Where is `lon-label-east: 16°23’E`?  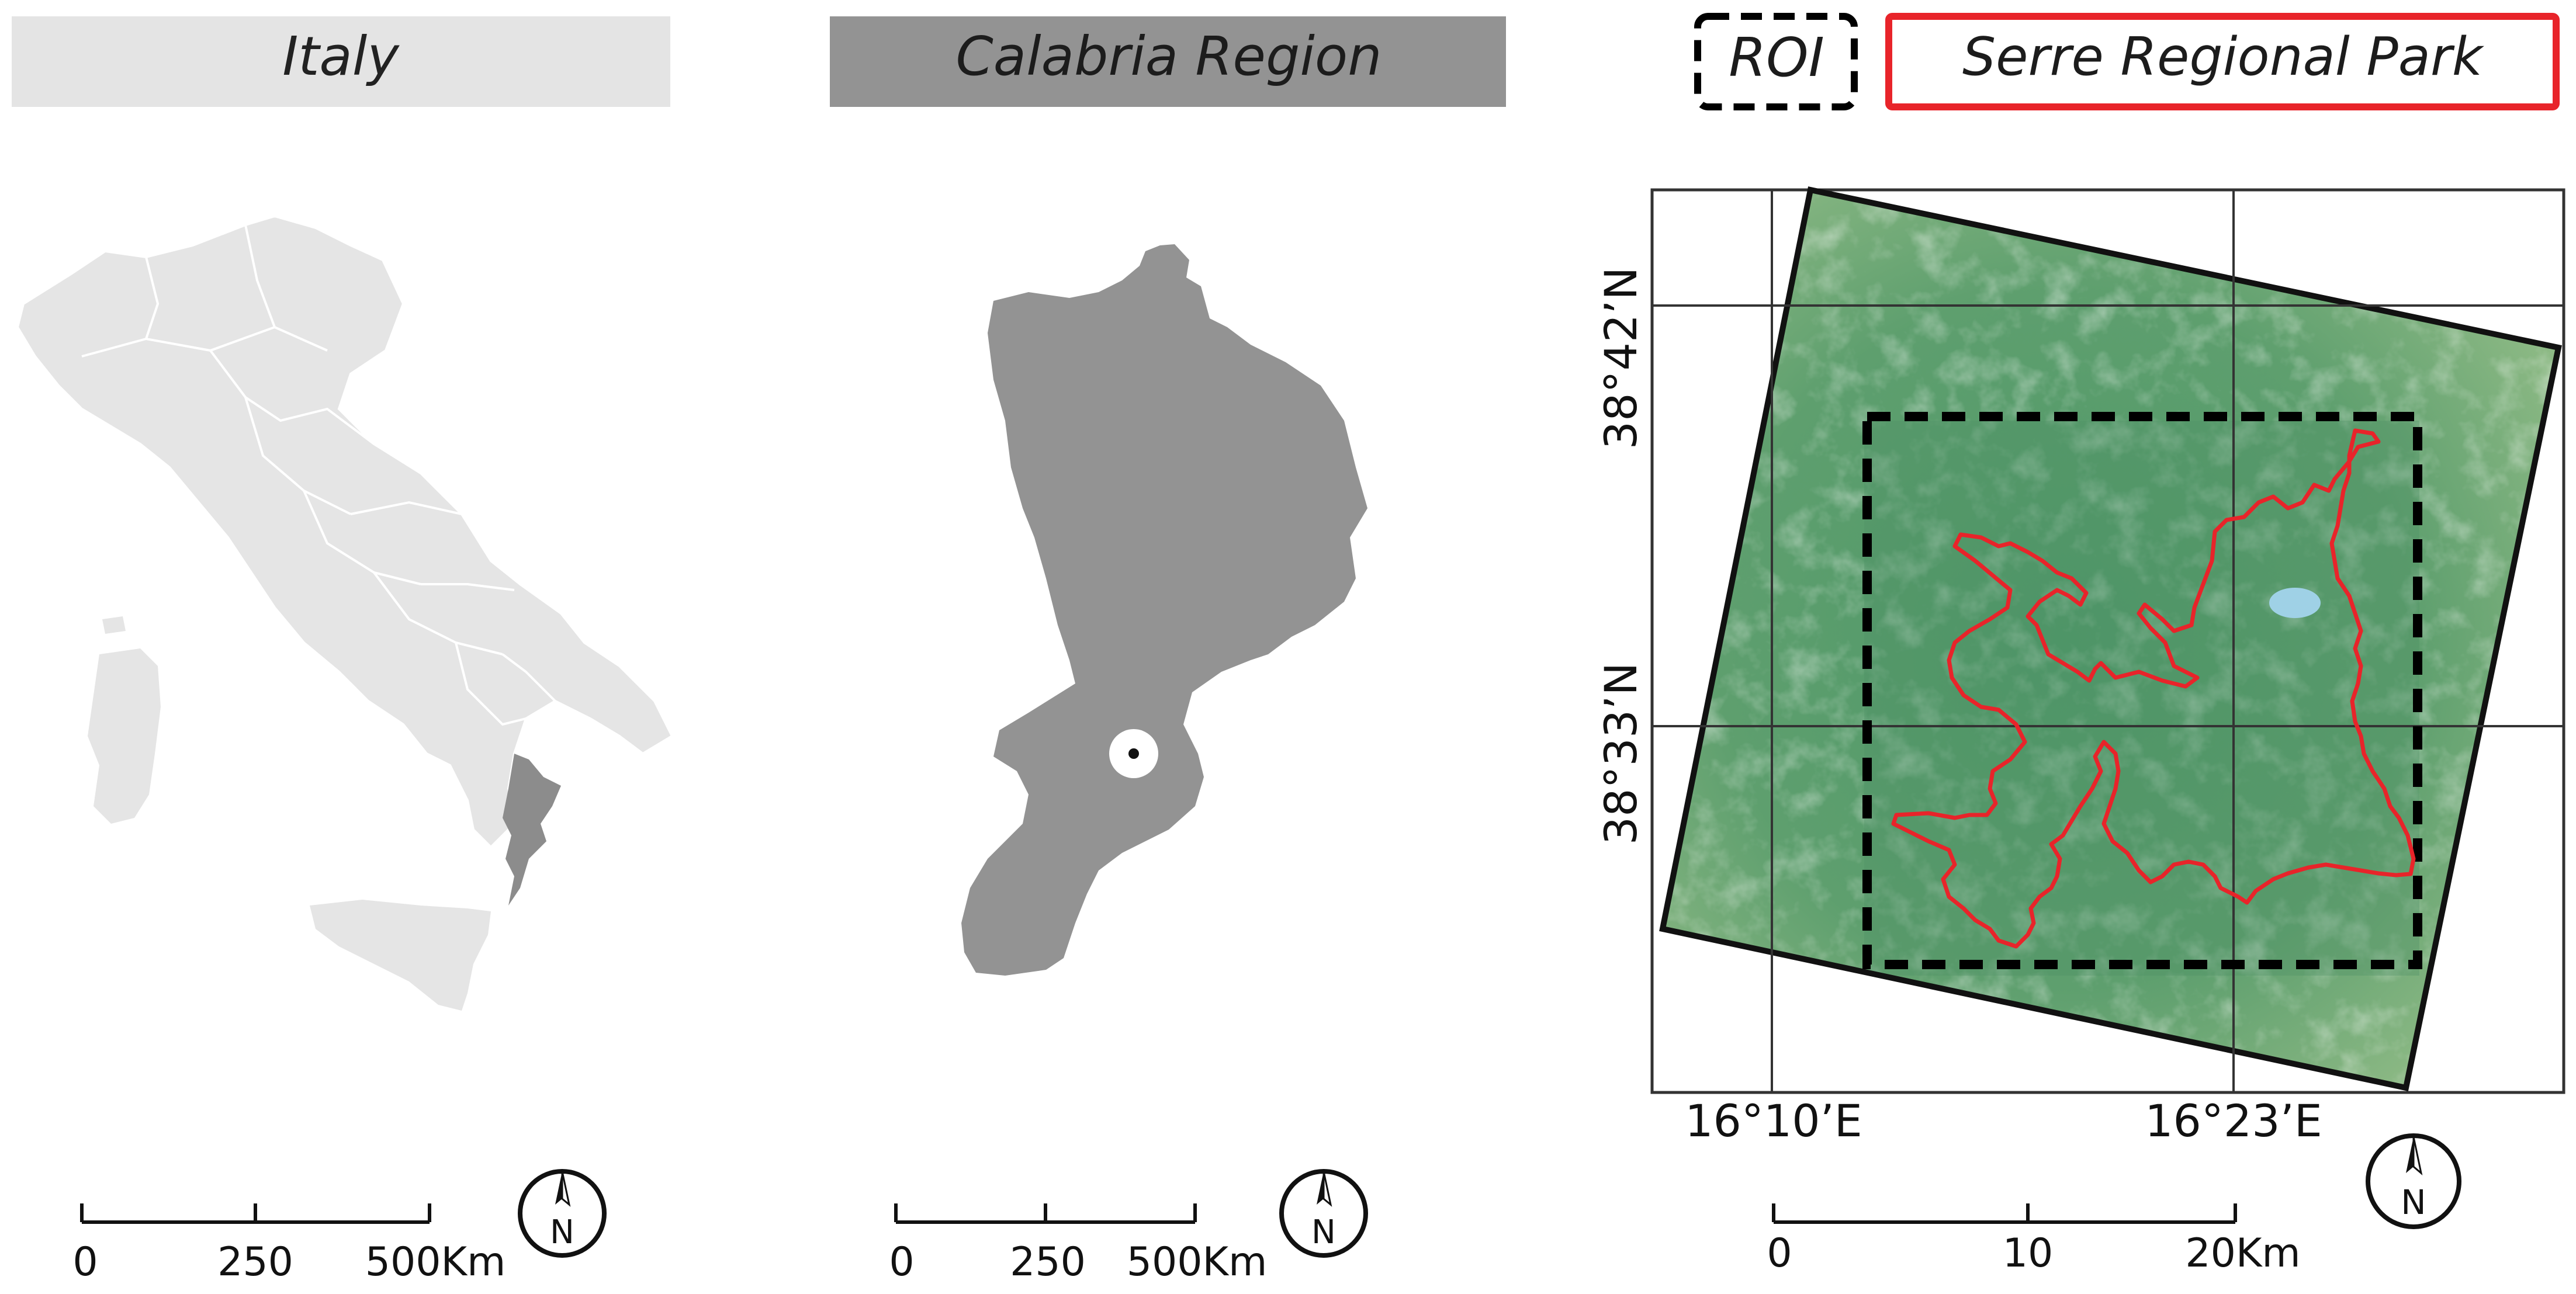 lon-label-east: 16°23’E is located at coordinates (2234, 1121).